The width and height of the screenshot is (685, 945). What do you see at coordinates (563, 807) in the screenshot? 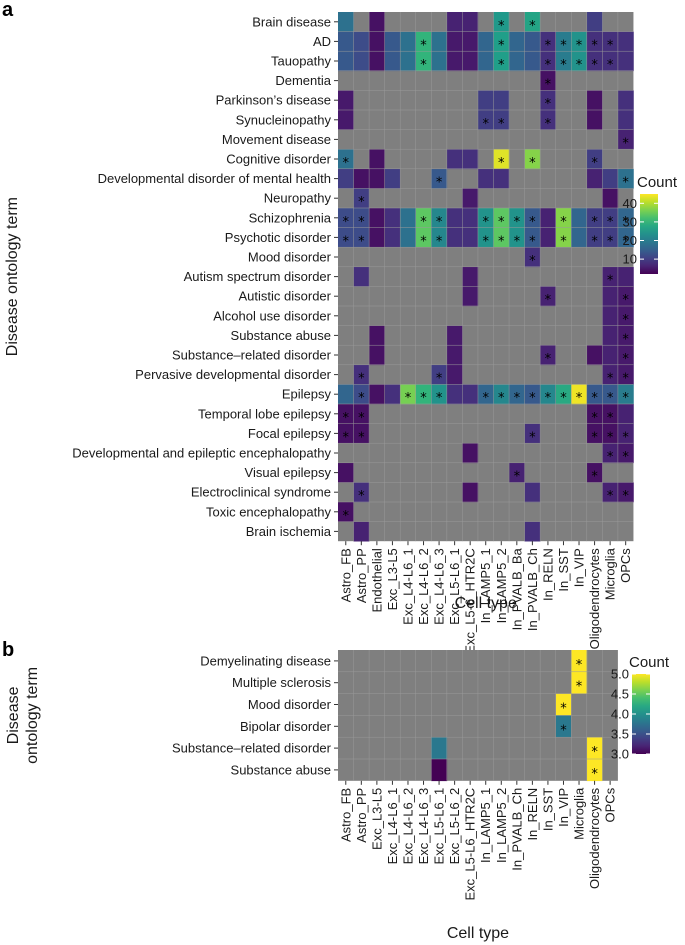
I see `panel-b-xtick-label: In_VIP` at bounding box center [563, 807].